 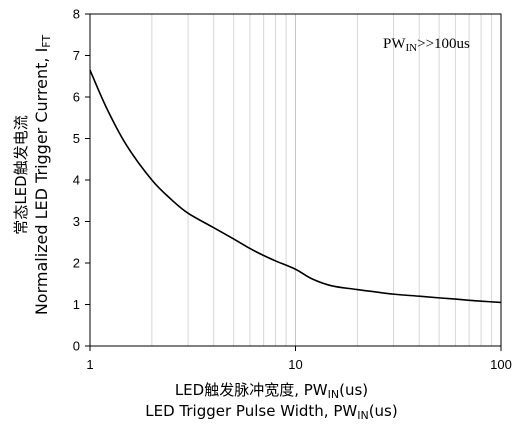 I want to click on y-tick-label: 7, so click(x=76, y=55).